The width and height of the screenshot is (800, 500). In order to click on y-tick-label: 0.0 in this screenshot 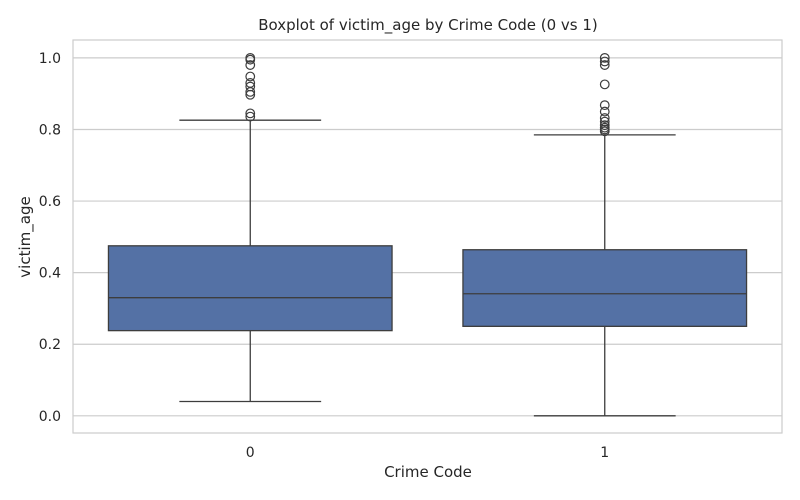, I will do `click(50, 417)`.